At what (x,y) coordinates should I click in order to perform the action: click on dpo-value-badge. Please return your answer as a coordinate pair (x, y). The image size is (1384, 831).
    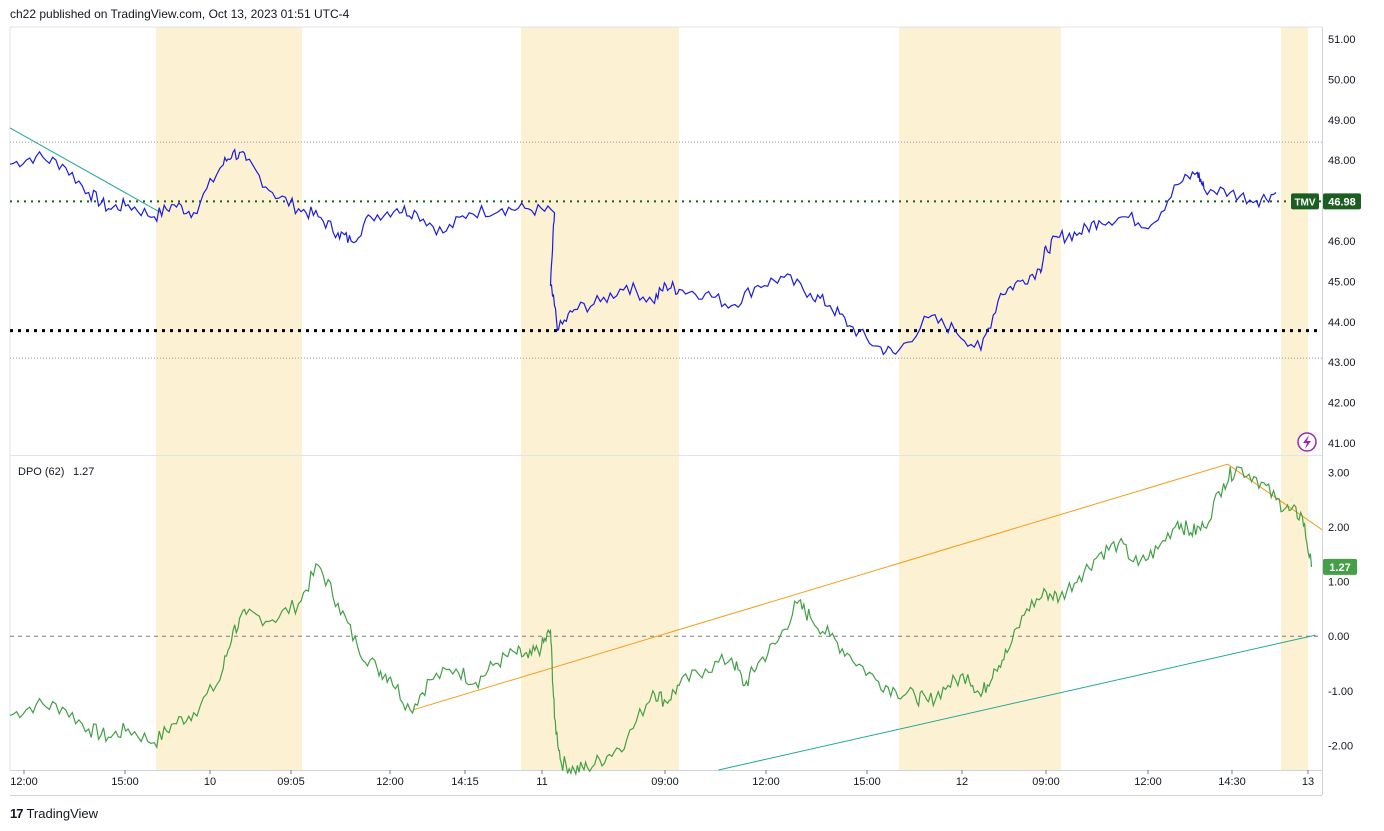
    Looking at the image, I should click on (1340, 566).